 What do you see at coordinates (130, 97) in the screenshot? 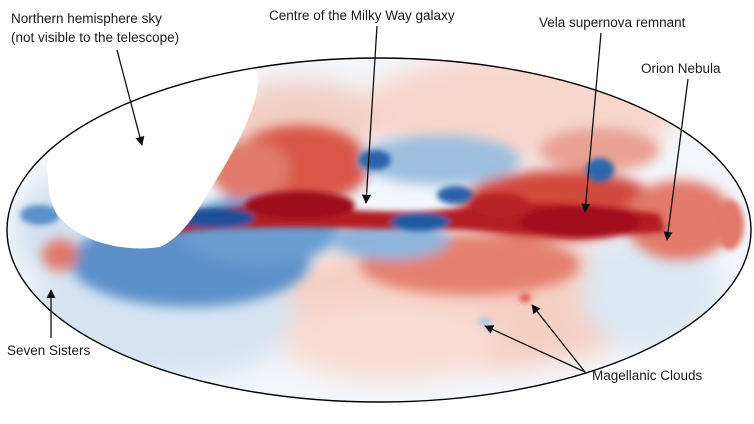
I see `arrow-northern` at bounding box center [130, 97].